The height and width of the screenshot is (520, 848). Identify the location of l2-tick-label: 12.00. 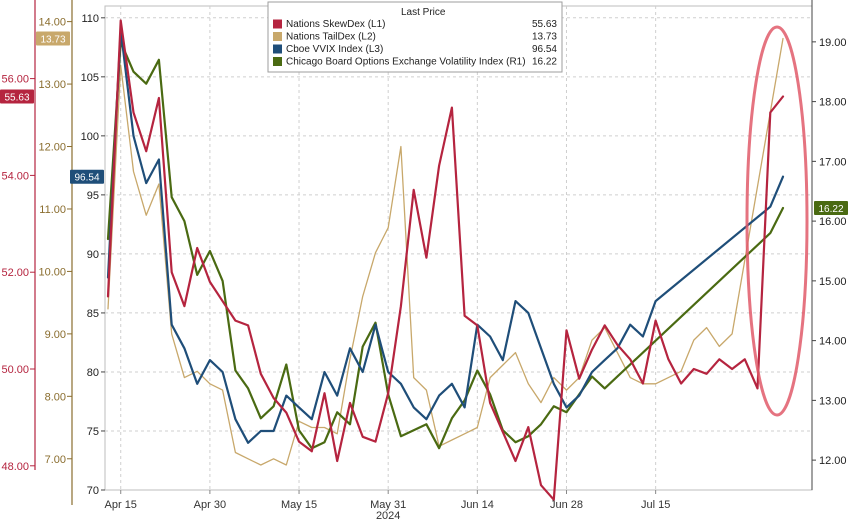
(52, 148).